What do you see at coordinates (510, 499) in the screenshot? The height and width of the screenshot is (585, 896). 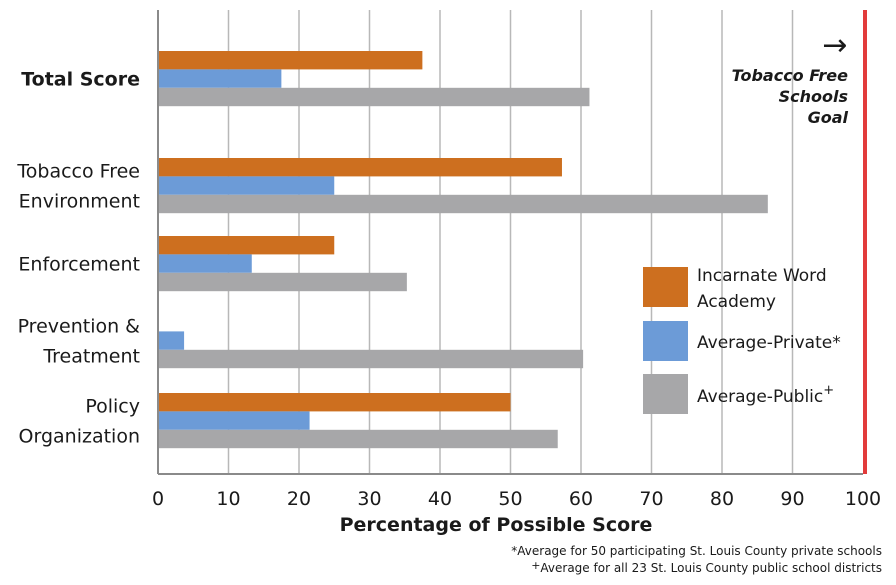 I see `x-tick-label-50: 50` at bounding box center [510, 499].